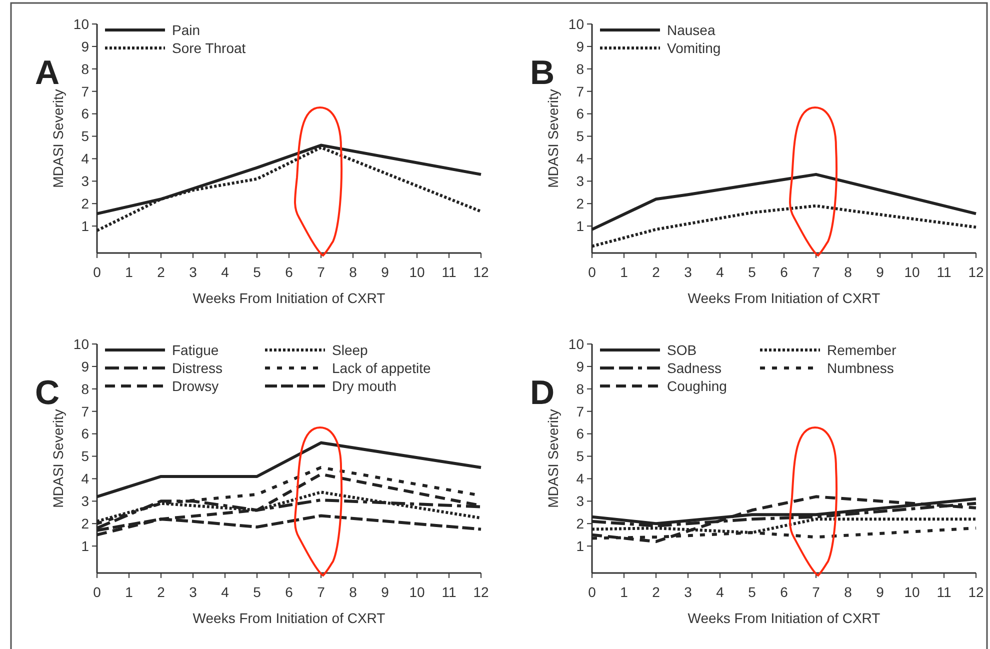 This screenshot has height=649, width=990. Describe the element at coordinates (860, 368) in the screenshot. I see `legend-label: Numbness` at that location.